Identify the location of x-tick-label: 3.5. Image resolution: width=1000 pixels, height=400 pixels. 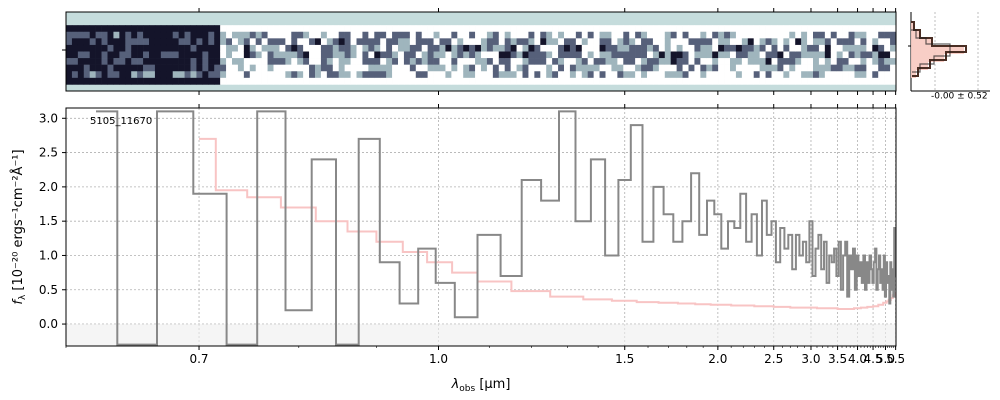
(837, 359).